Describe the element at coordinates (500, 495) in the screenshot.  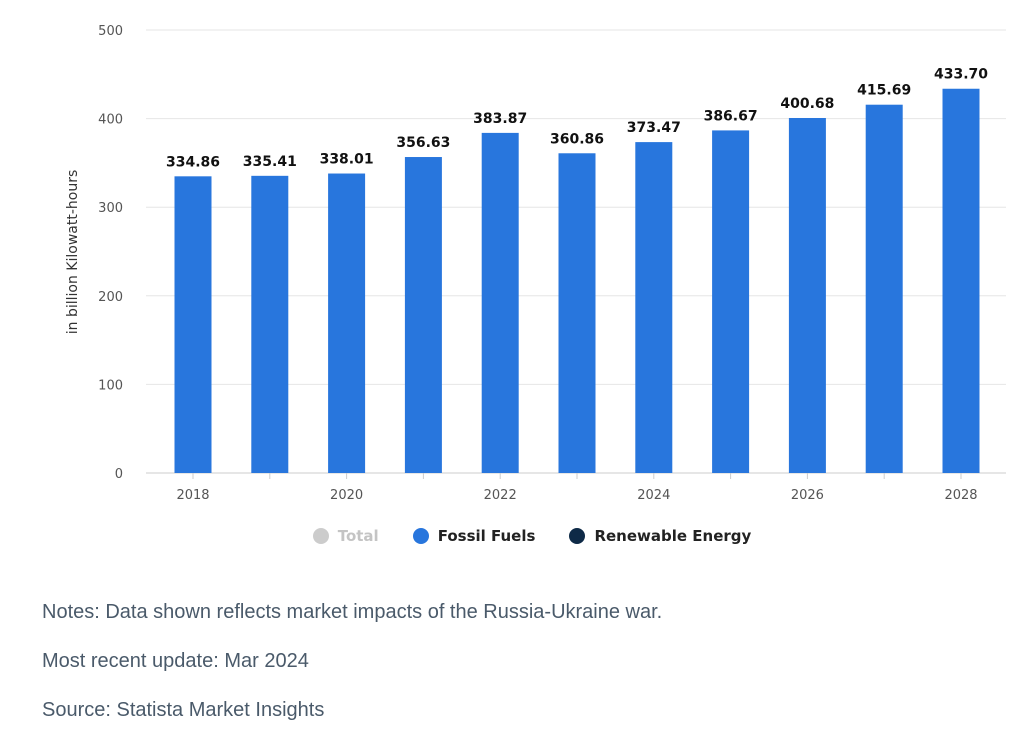
I see `x-tick-label: 2022` at that location.